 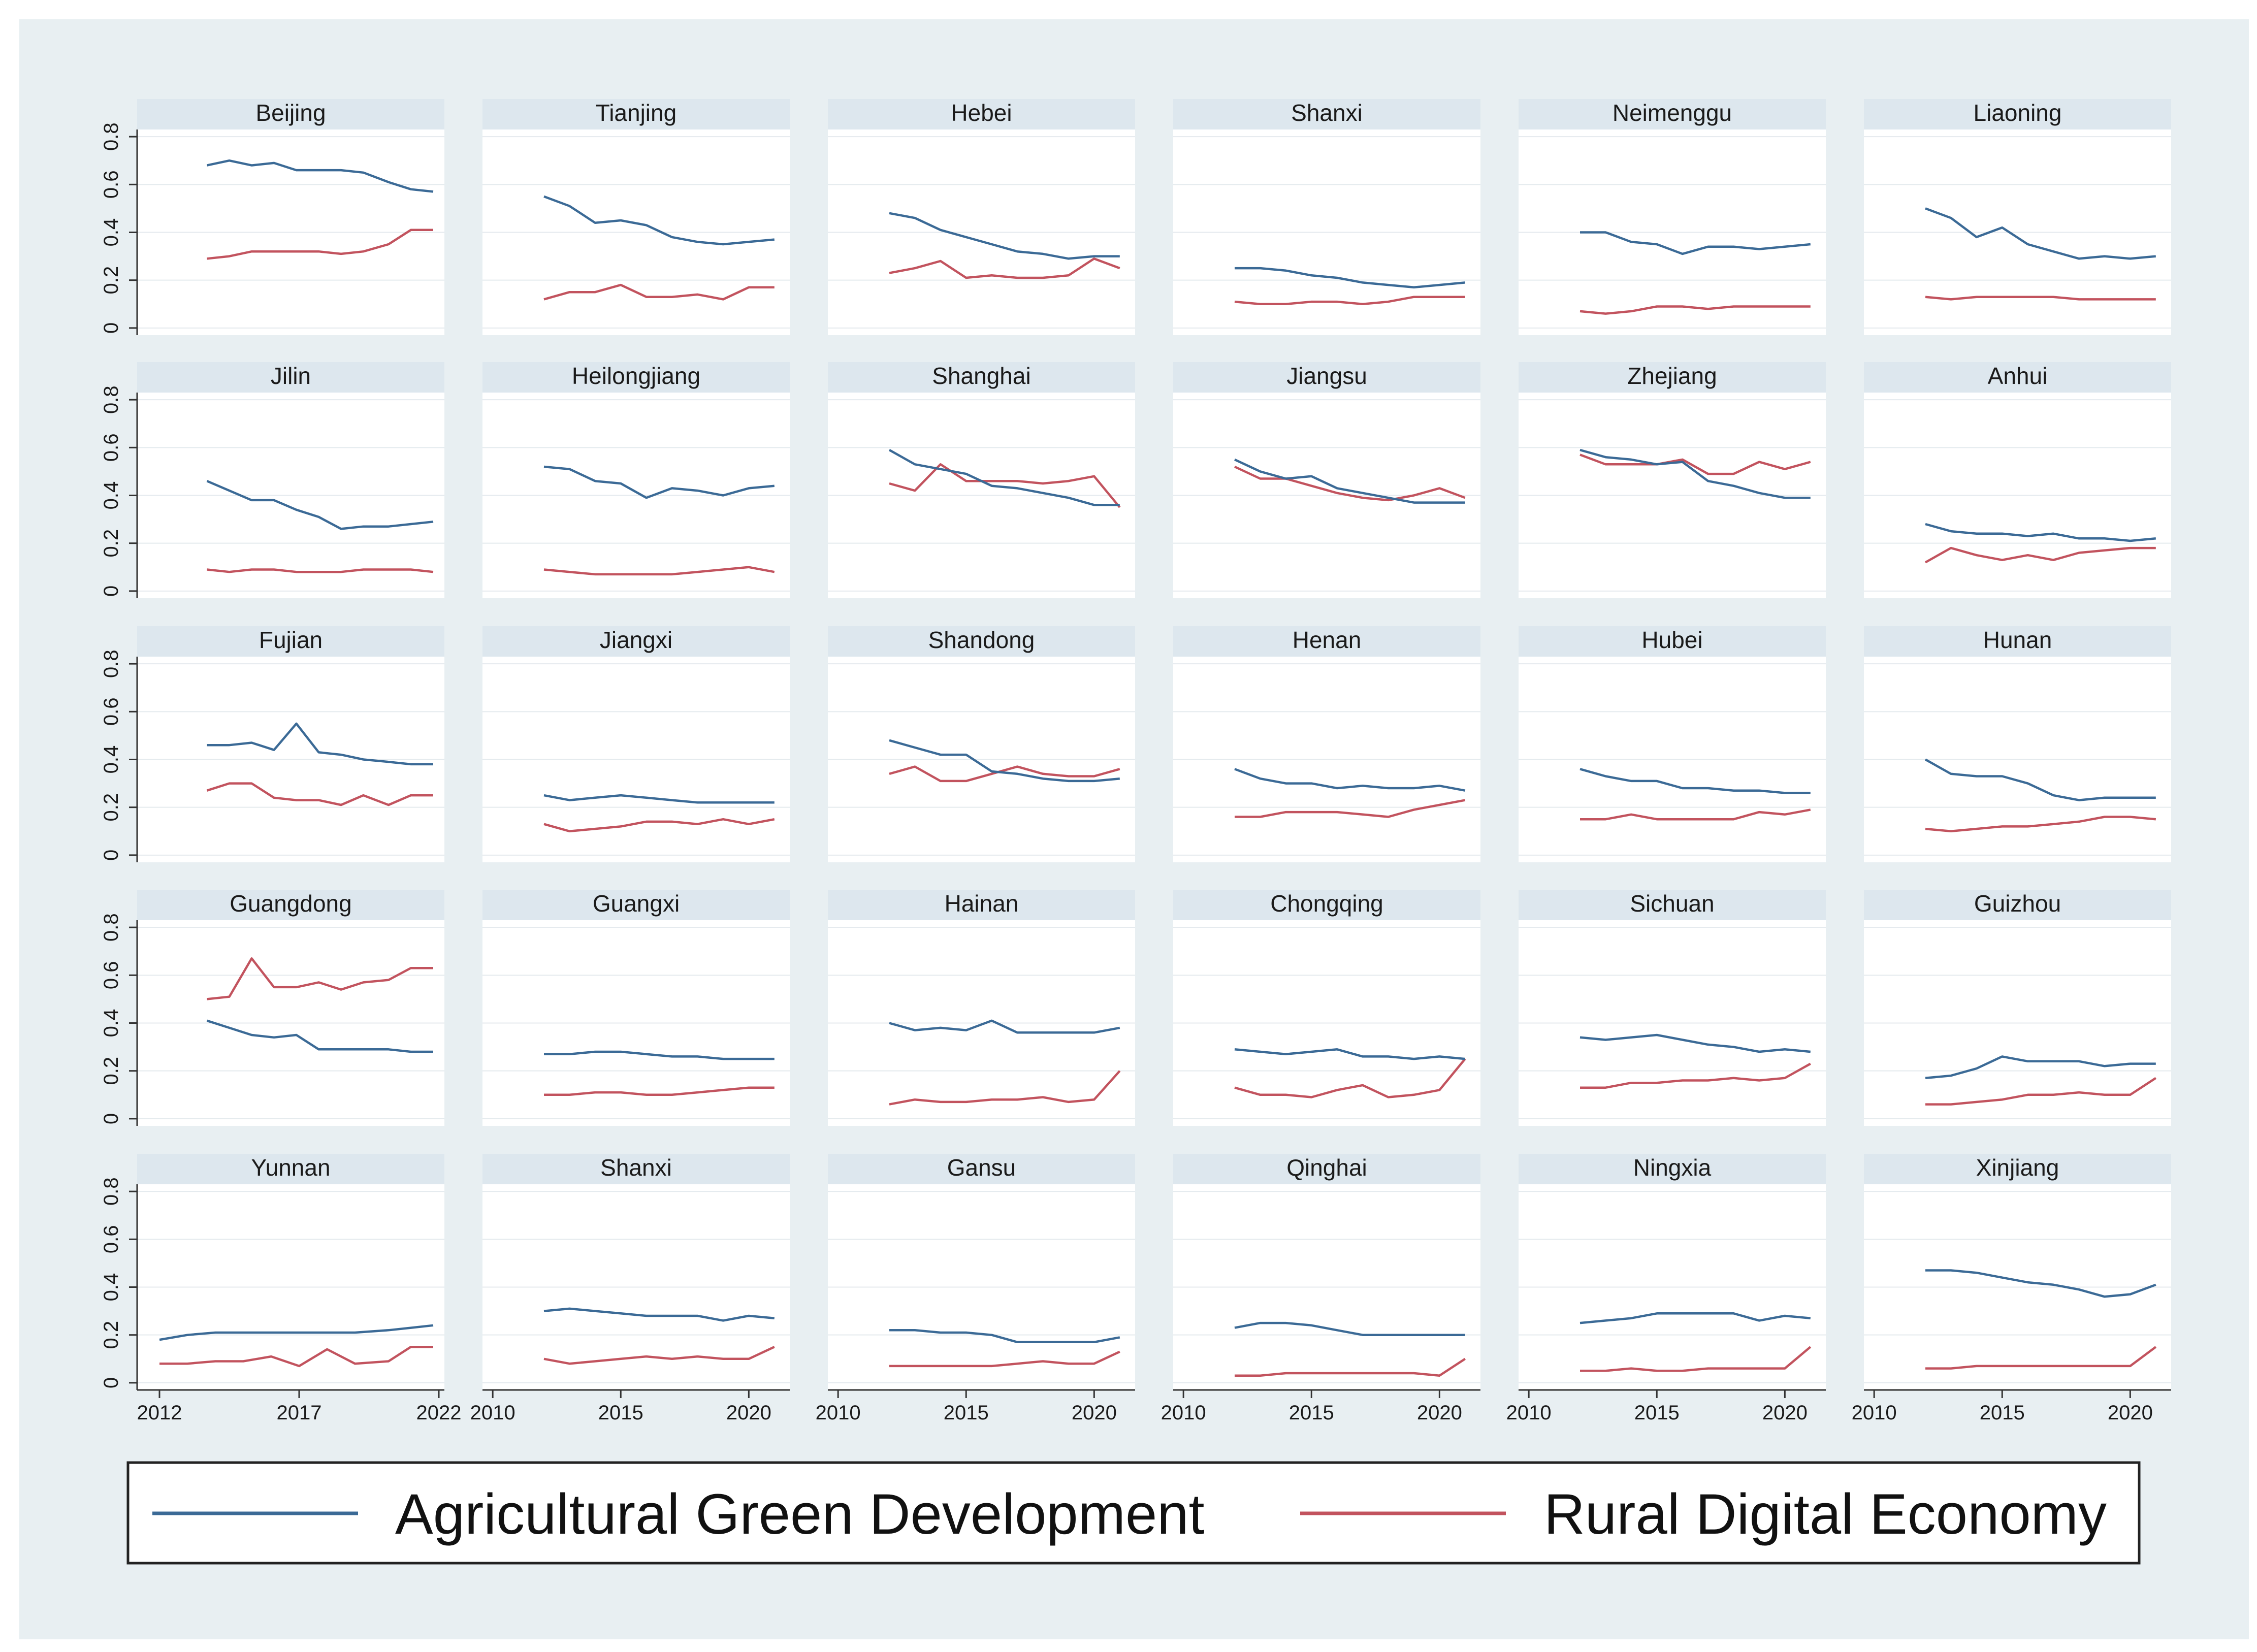 I want to click on panel-title: Hebei, so click(x=981, y=113).